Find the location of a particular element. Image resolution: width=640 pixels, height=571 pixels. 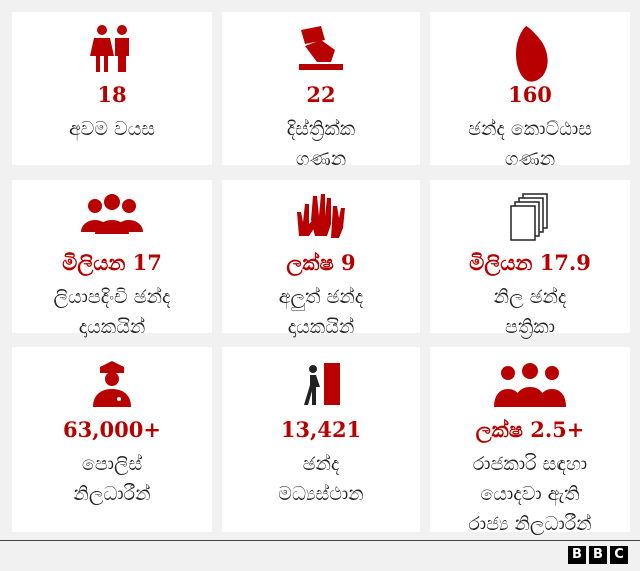

stat-value: 63,000+ is located at coordinates (112, 429).